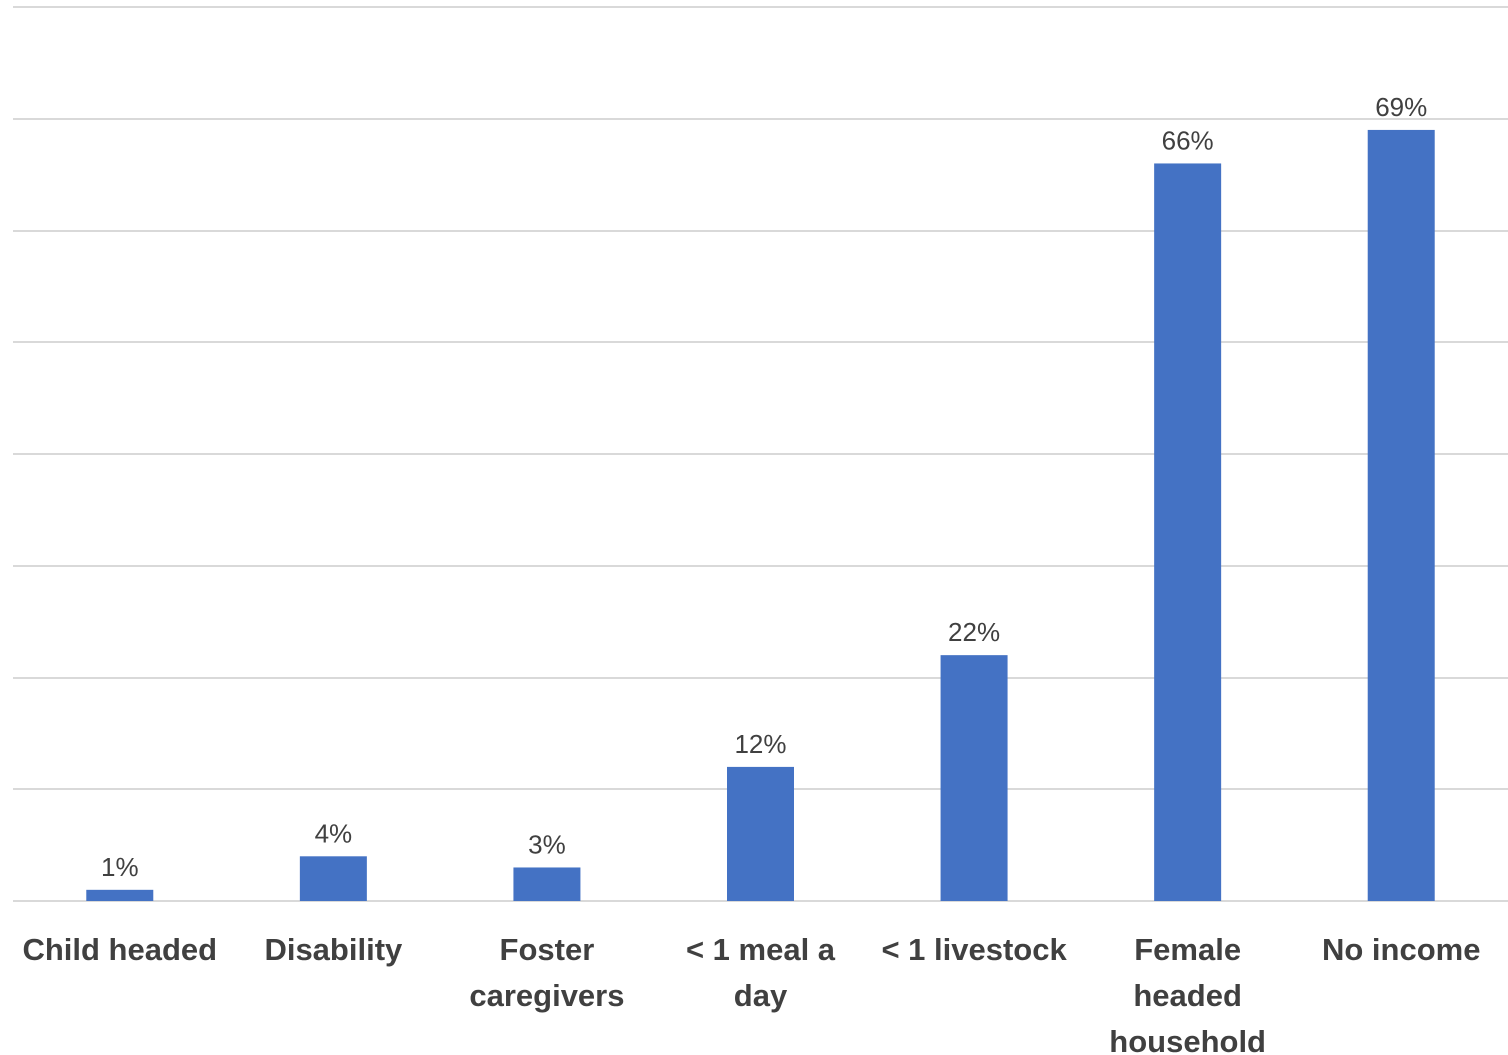 The image size is (1508, 1055). Describe the element at coordinates (120, 867) in the screenshot. I see `data-label: 1%` at that location.